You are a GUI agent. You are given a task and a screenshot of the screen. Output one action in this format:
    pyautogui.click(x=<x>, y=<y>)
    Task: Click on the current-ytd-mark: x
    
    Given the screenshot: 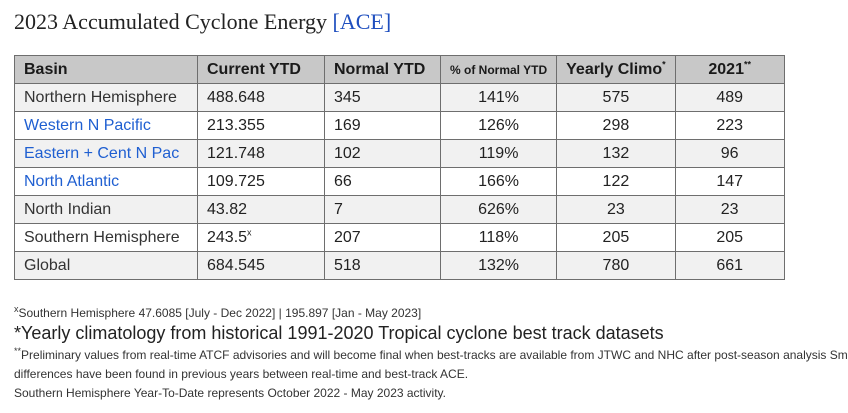 What is the action you would take?
    pyautogui.click(x=249, y=232)
    